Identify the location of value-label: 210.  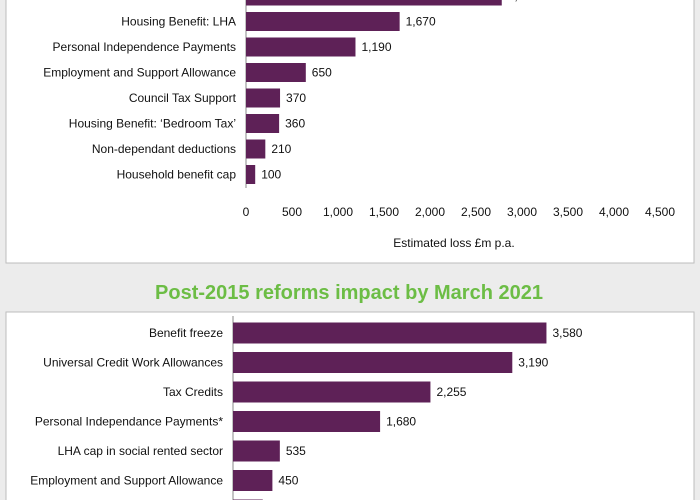
(281, 149).